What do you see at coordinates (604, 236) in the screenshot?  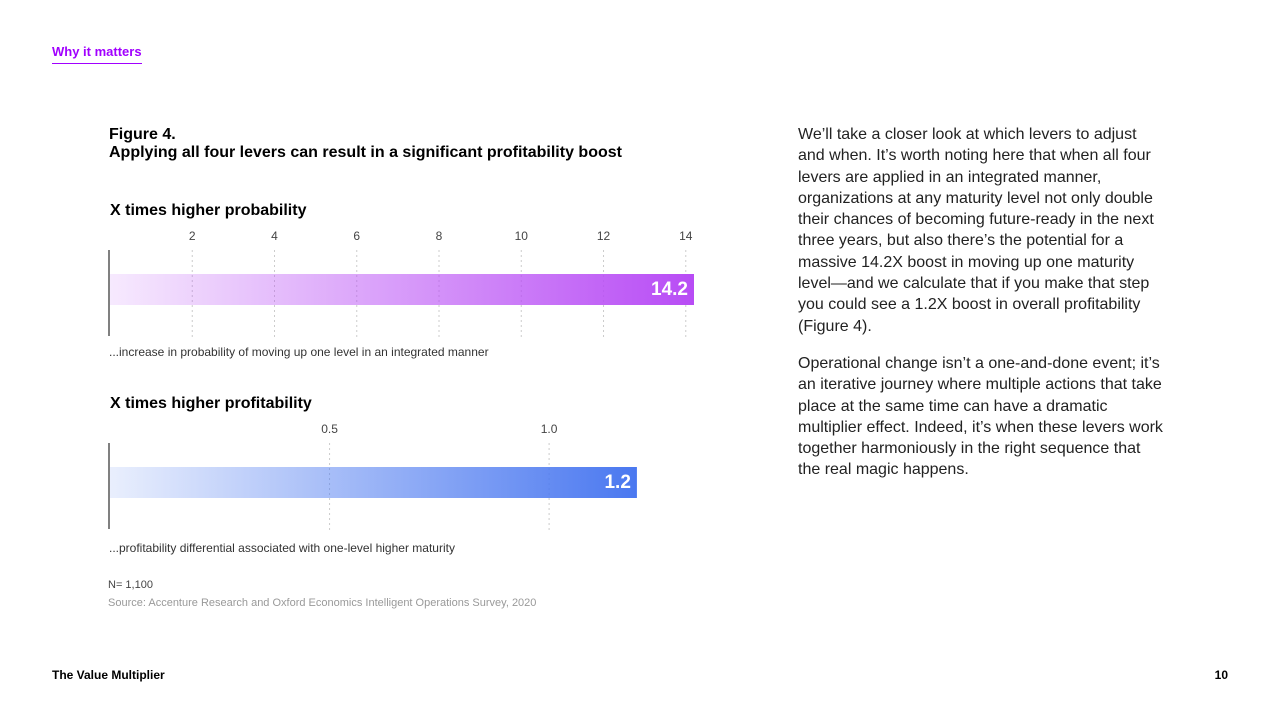 I see `x-tick-label: 12` at bounding box center [604, 236].